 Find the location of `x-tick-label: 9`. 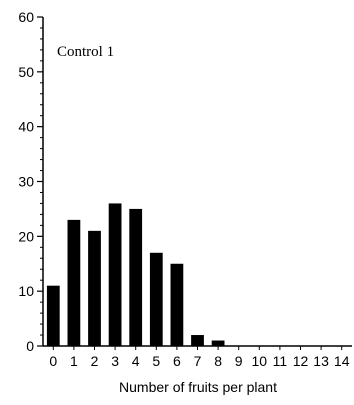

x-tick-label: 9 is located at coordinates (239, 361).